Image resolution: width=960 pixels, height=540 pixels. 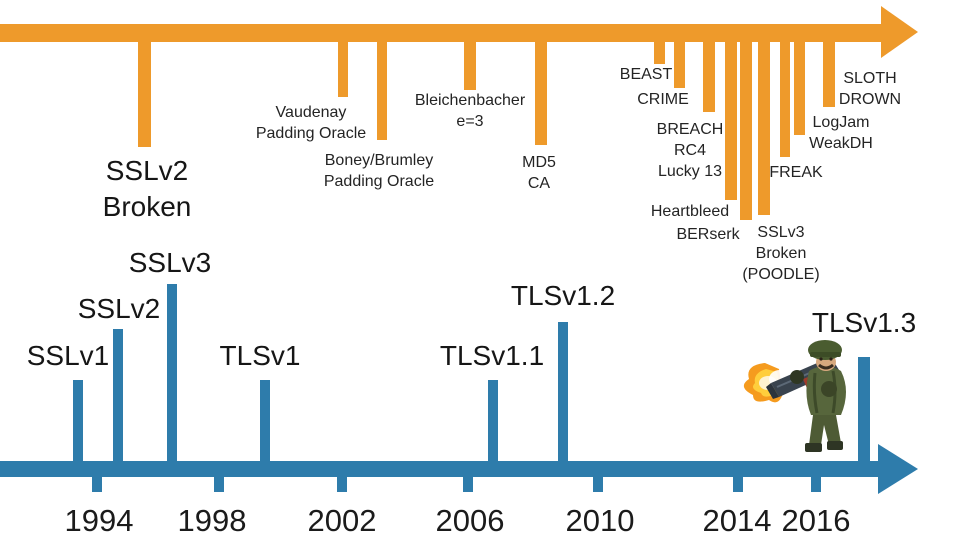 I want to click on year-label-2002: 2002, so click(x=342, y=520).